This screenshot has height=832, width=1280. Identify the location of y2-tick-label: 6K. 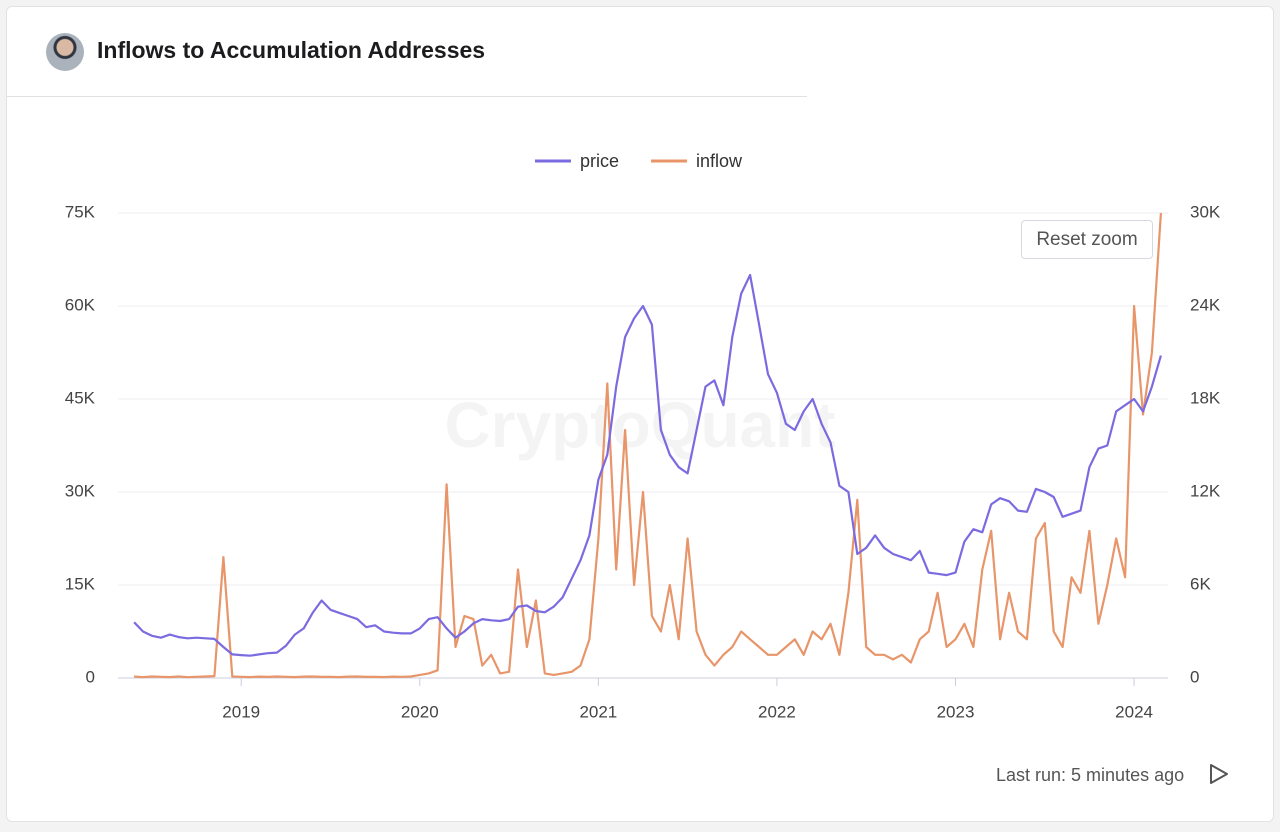
(1200, 583).